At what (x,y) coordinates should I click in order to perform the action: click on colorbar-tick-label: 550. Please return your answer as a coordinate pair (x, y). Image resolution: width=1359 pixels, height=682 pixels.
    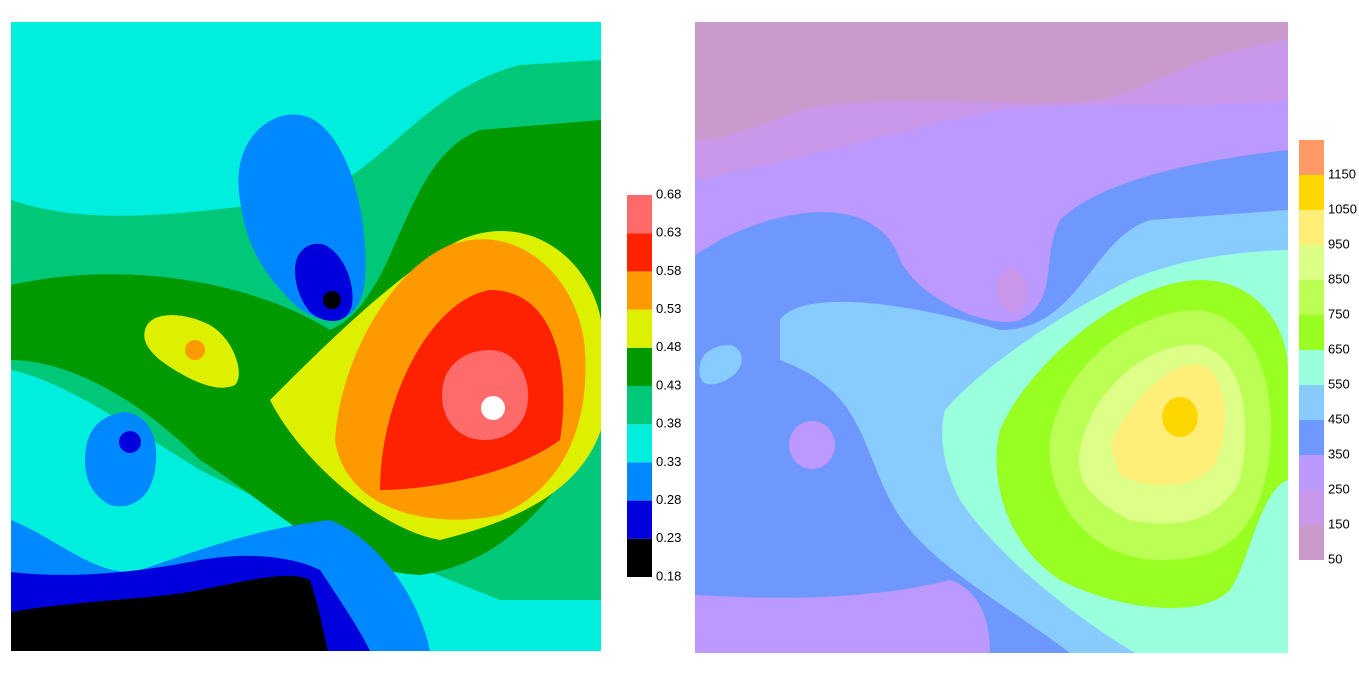
    Looking at the image, I should click on (1339, 383).